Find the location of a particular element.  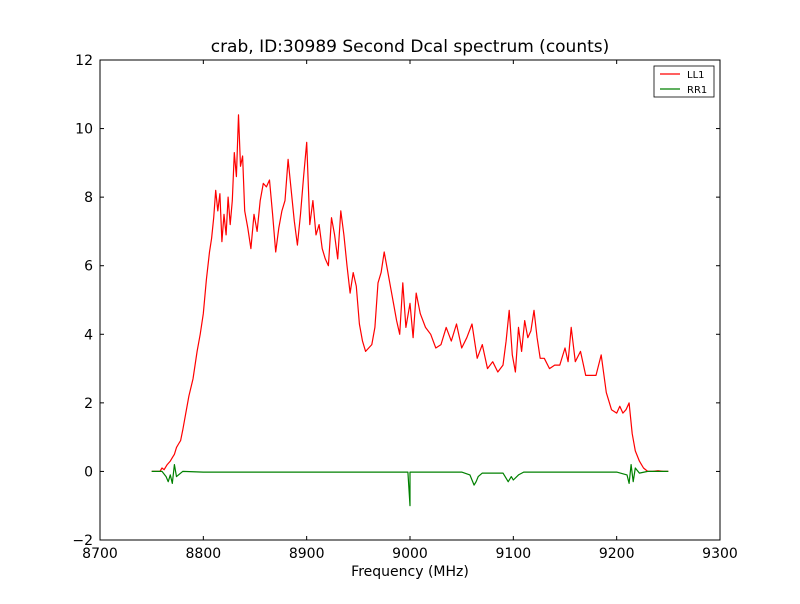

x-tick-label: 9000 is located at coordinates (410, 554).